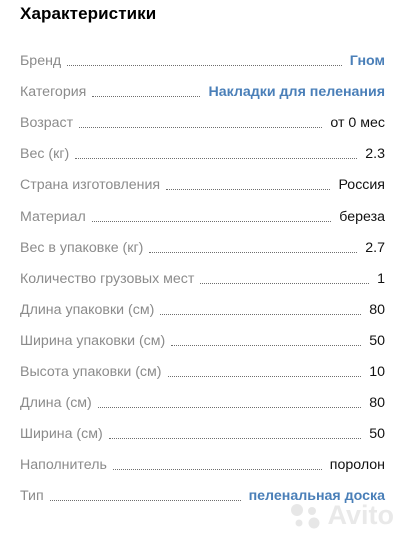 The image size is (406, 540). Describe the element at coordinates (375, 154) in the screenshot. I see `spec-value: 2.3` at that location.